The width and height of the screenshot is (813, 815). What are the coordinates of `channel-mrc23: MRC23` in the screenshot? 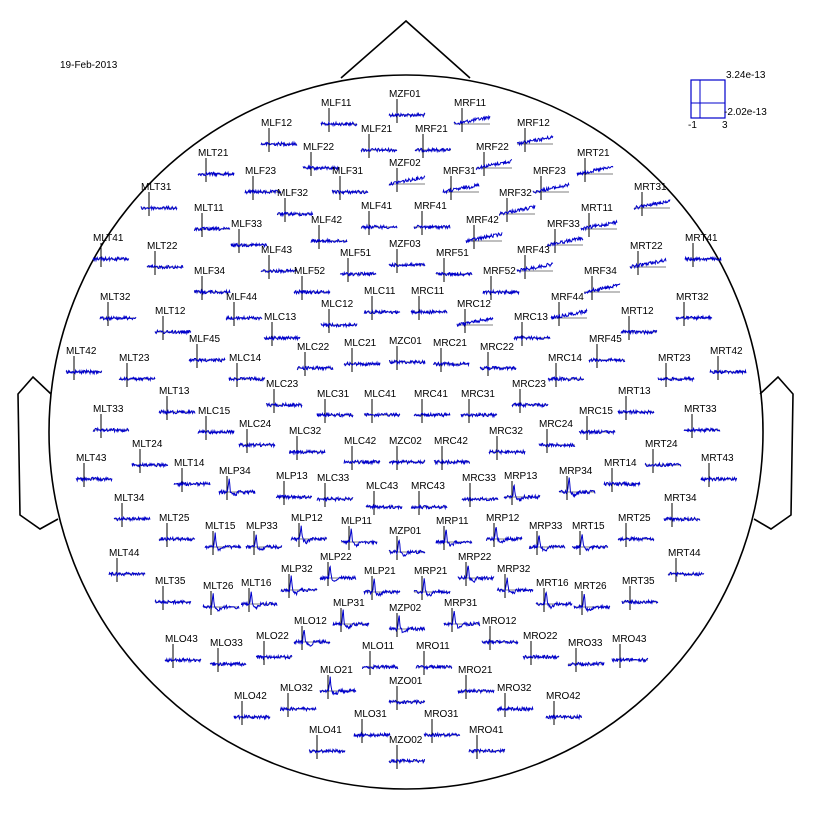 It's located at (530, 396).